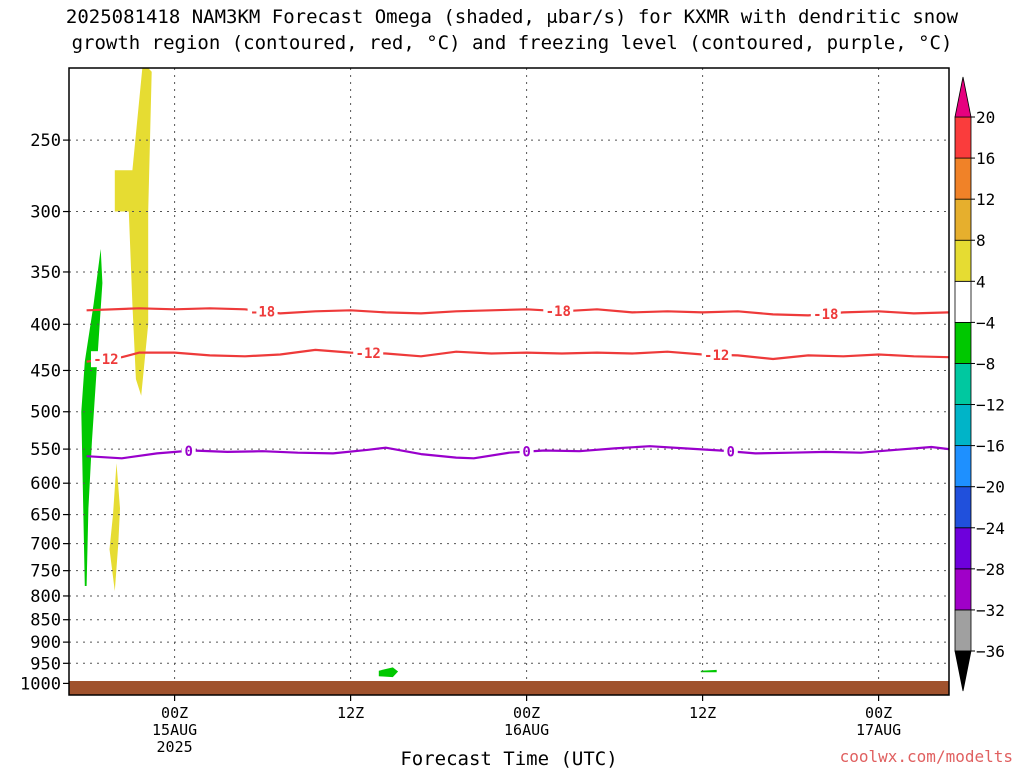 Image resolution: width=1024 pixels, height=768 pixels. Describe the element at coordinates (45, 413) in the screenshot. I see `y-tick-label: 500` at that location.